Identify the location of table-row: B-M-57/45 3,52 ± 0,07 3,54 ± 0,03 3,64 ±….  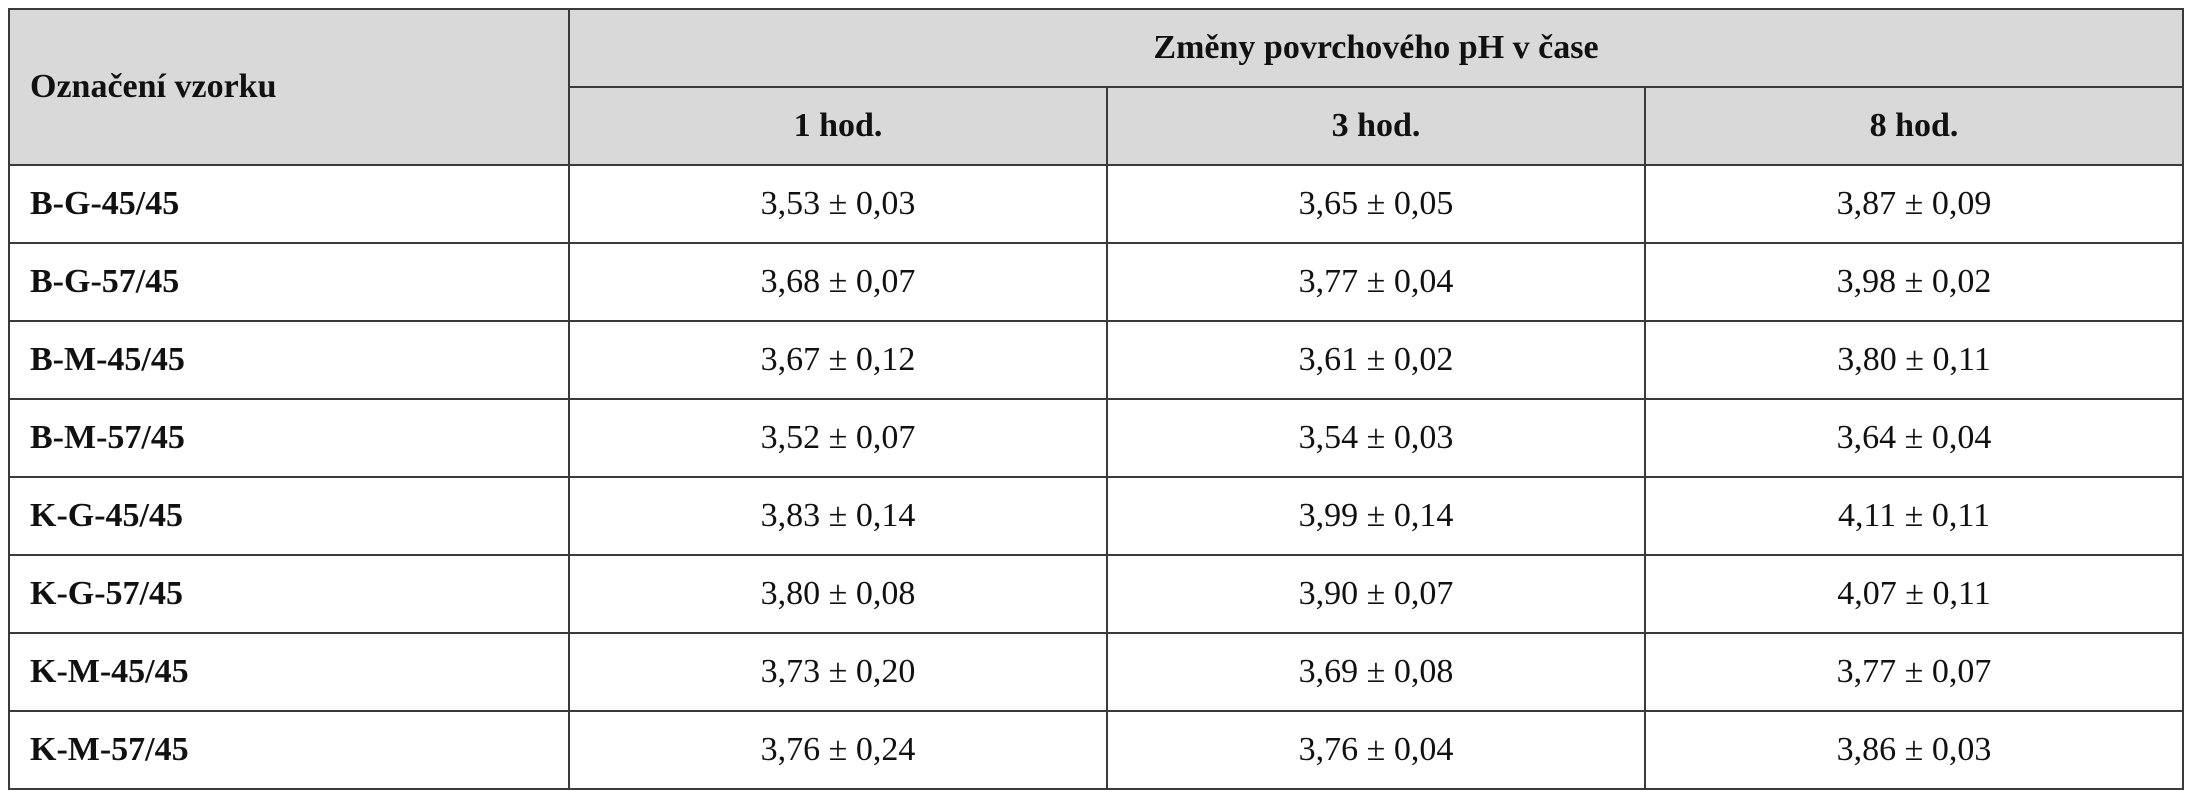
(1096, 438).